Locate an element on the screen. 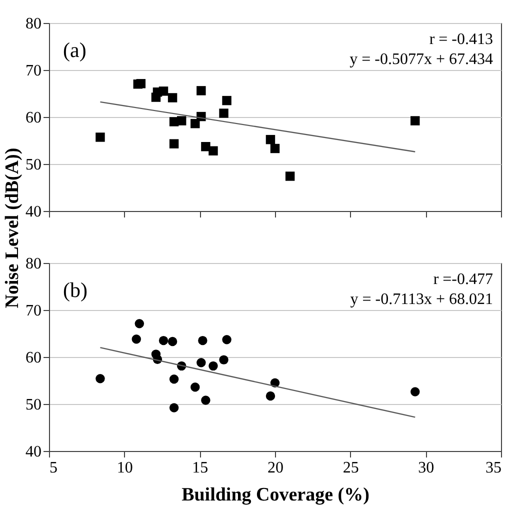  x-tick-label: 25 is located at coordinates (350, 468).